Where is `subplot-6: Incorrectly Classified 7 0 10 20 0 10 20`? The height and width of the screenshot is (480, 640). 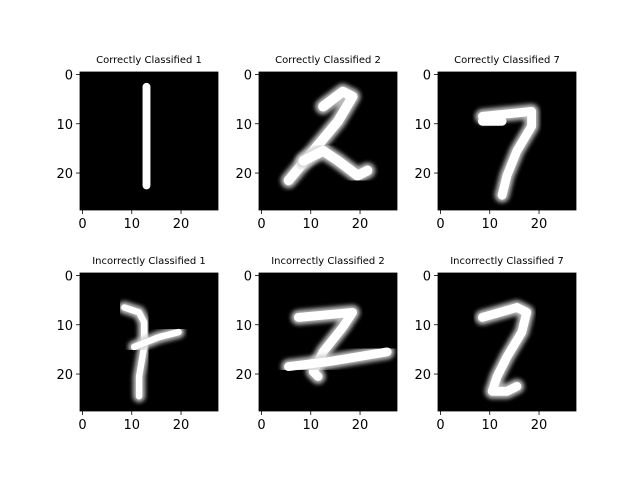
subplot-6: Incorrectly Classified 7 0 10 20 0 10 20 is located at coordinates (495, 344).